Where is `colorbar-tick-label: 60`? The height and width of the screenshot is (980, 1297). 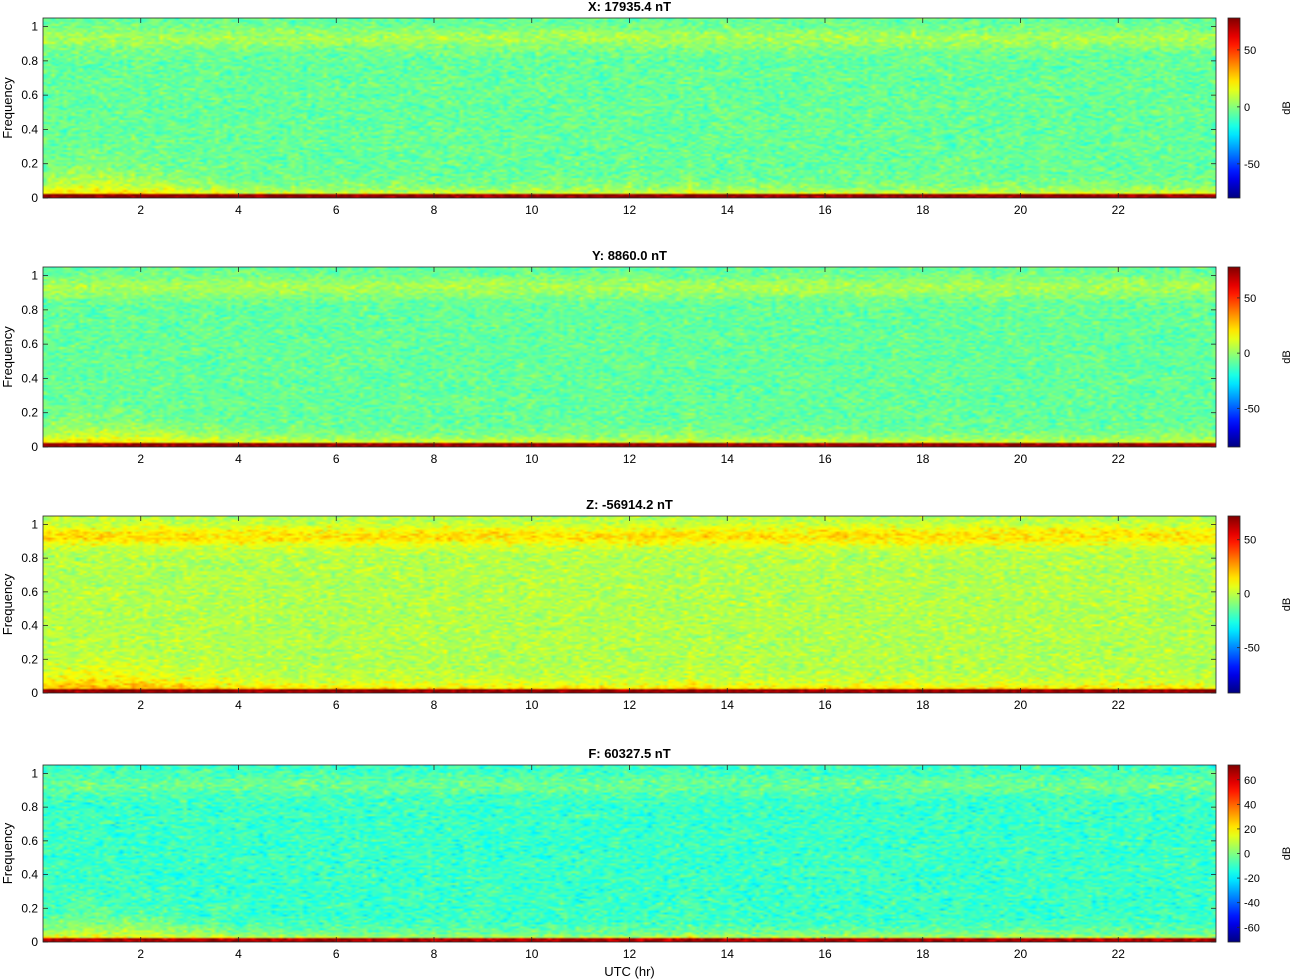 colorbar-tick-label: 60 is located at coordinates (1250, 781).